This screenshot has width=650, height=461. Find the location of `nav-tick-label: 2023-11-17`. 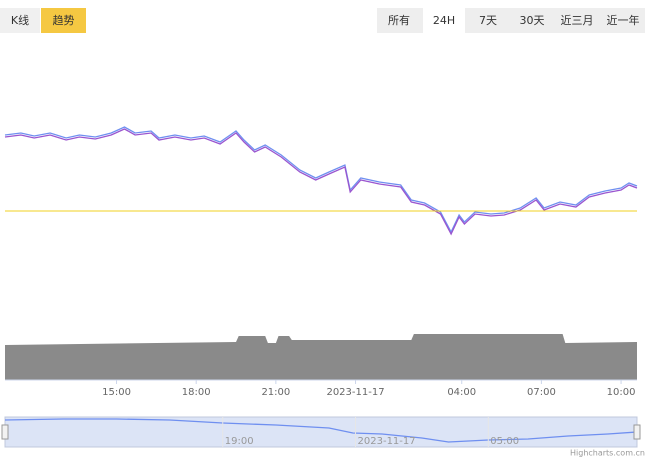

nav-tick-label: 2023-11-17 is located at coordinates (387, 441).